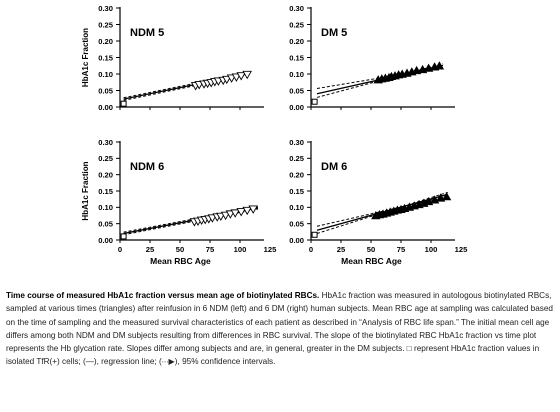 The height and width of the screenshot is (412, 560). What do you see at coordinates (147, 33) in the screenshot?
I see `panel-label: NDM 5` at bounding box center [147, 33].